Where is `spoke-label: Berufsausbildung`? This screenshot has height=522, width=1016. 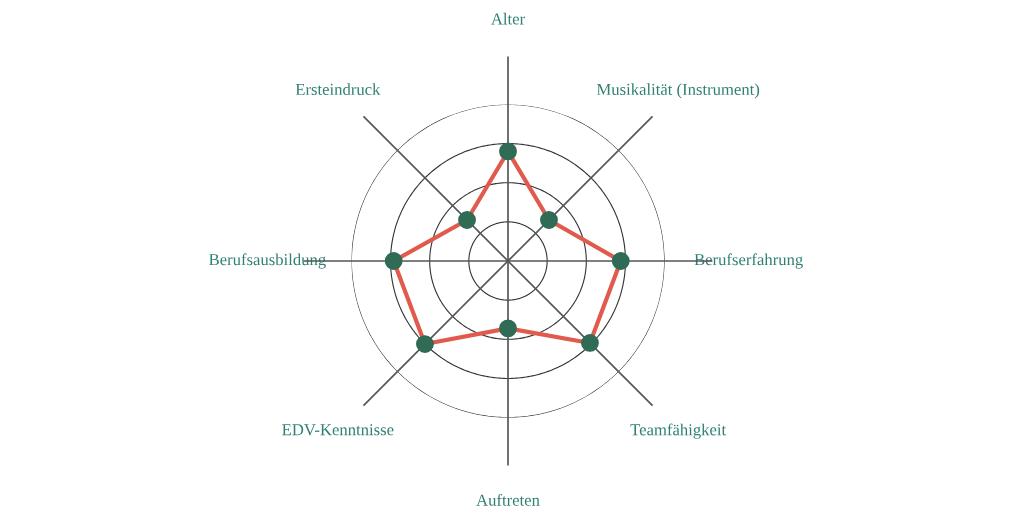
spoke-label: Berufsausbildung is located at coordinates (267, 261).